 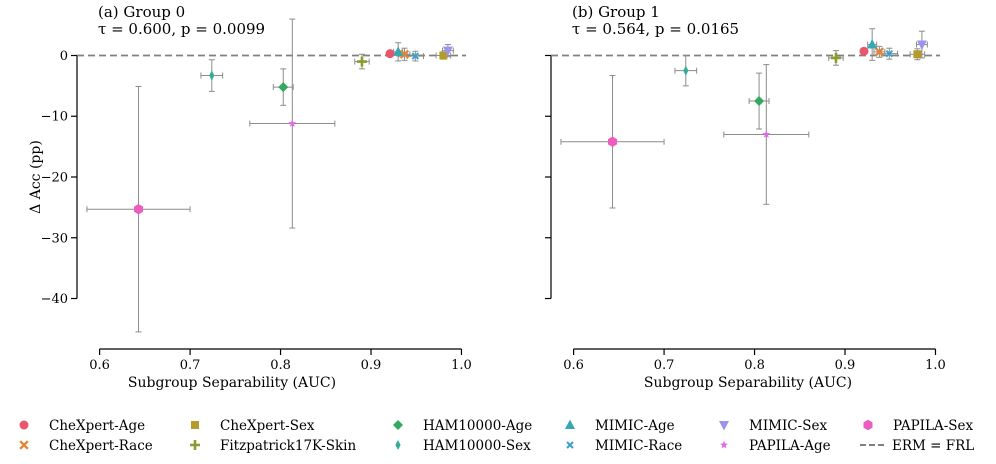 What do you see at coordinates (36, 177) in the screenshot?
I see `y-axis-label: Δ Acc (pp)` at bounding box center [36, 177].